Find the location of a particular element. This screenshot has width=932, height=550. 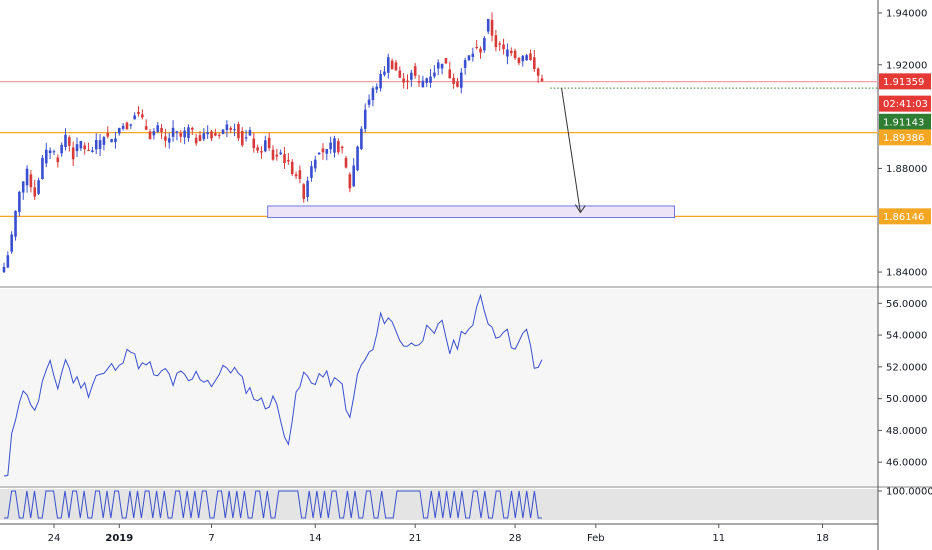

y-tick-label: 1.92000 is located at coordinates (906, 65).